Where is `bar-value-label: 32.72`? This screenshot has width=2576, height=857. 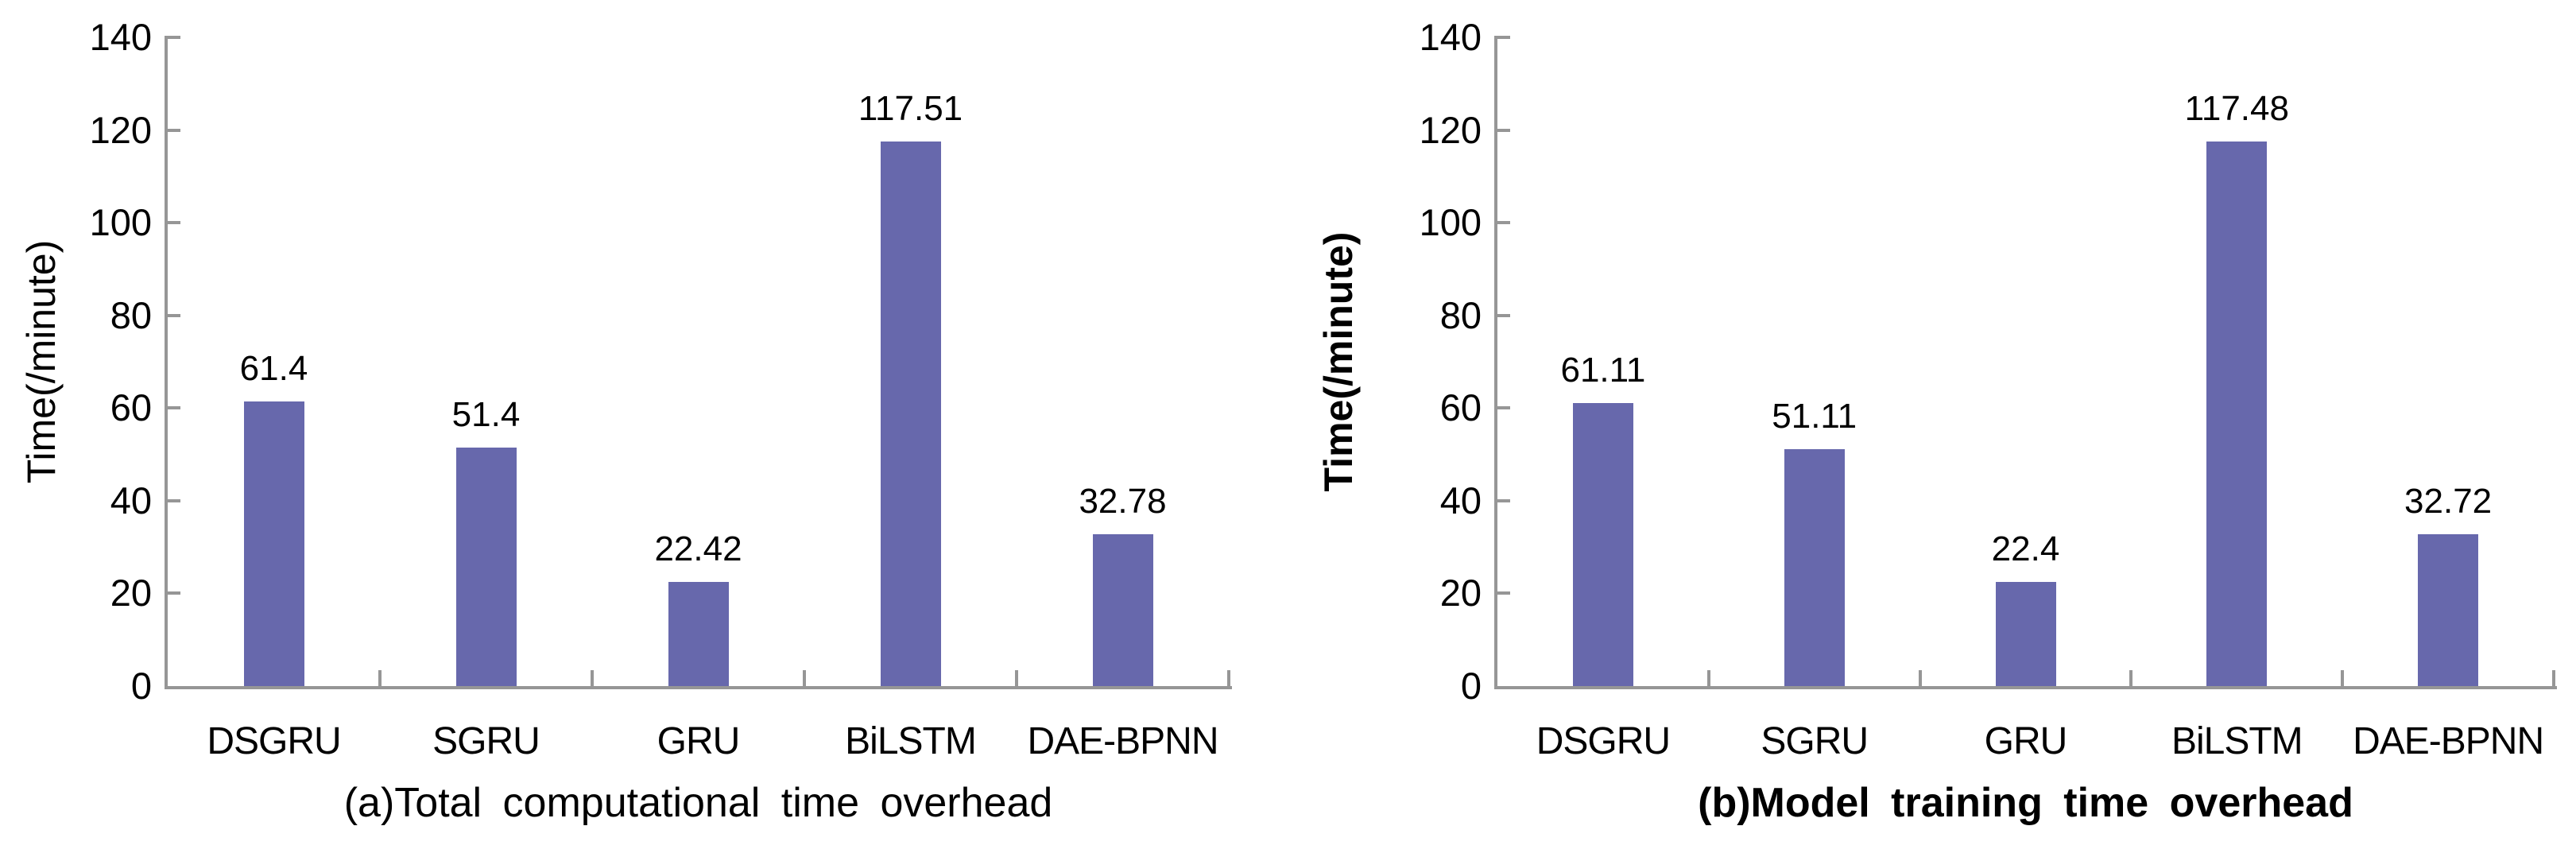 bar-value-label: 32.72 is located at coordinates (2448, 502).